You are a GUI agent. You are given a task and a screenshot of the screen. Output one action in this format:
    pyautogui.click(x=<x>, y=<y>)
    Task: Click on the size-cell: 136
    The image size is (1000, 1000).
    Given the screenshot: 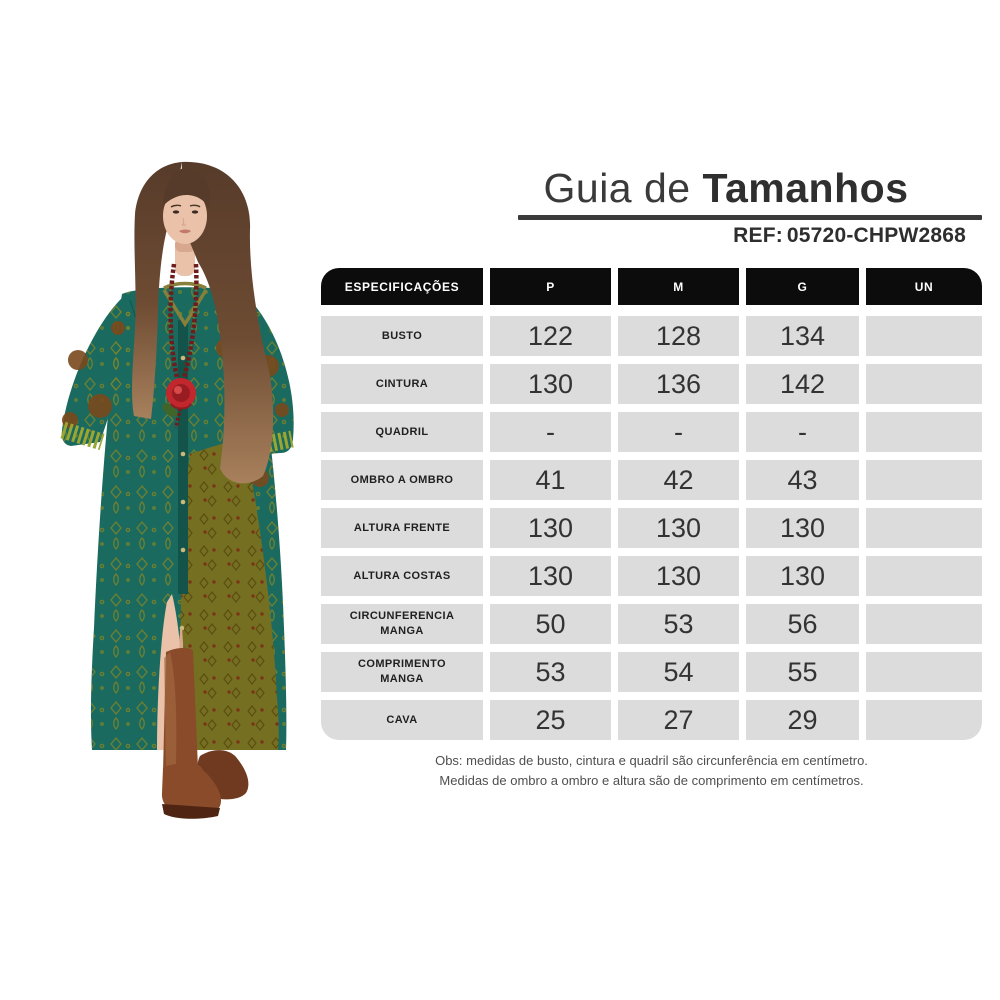 What is the action you would take?
    pyautogui.click(x=678, y=384)
    